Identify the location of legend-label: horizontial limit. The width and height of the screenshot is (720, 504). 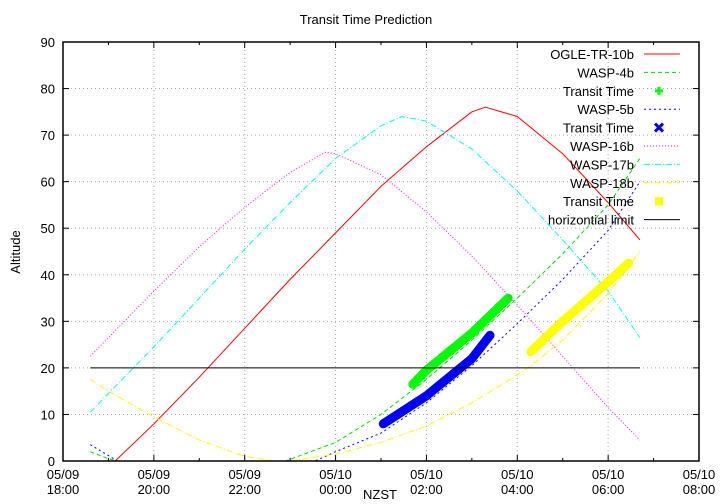
(591, 220).